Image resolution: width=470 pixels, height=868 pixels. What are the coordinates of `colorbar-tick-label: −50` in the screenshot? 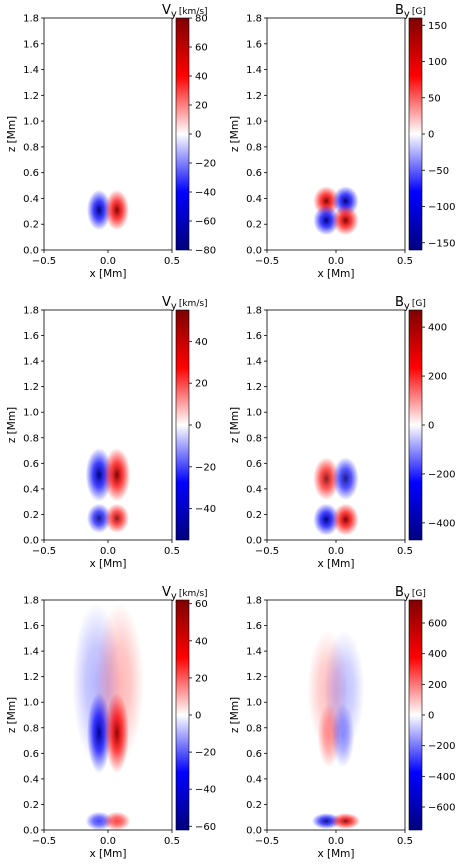 It's located at (438, 171).